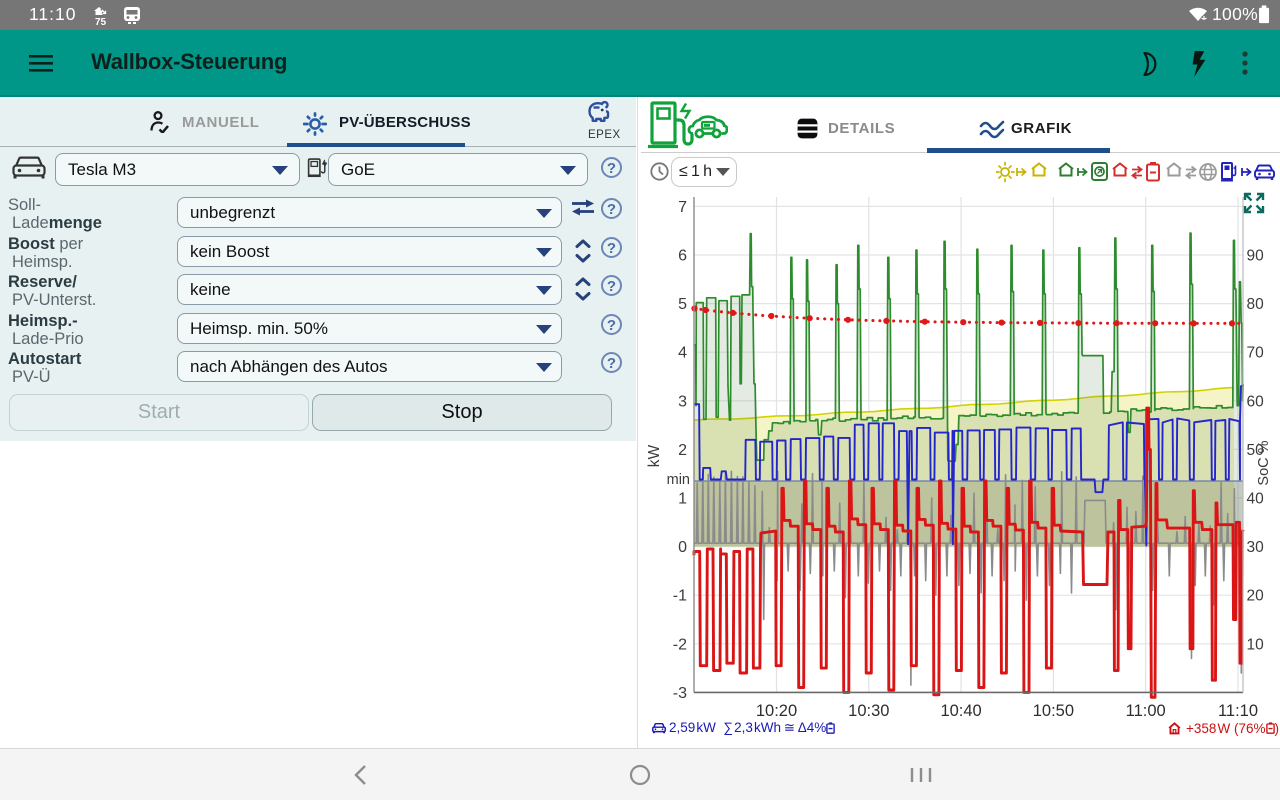 Image resolution: width=1280 pixels, height=800 pixels. I want to click on svg-text: 0, so click(682, 547).